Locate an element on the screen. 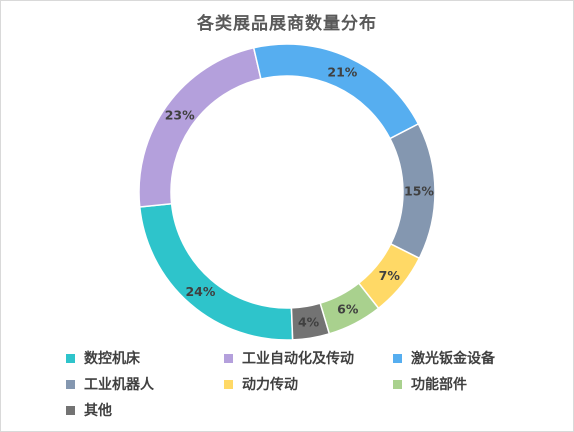 The width and height of the screenshot is (574, 432). data-label-slice-4: 15% is located at coordinates (419, 191).